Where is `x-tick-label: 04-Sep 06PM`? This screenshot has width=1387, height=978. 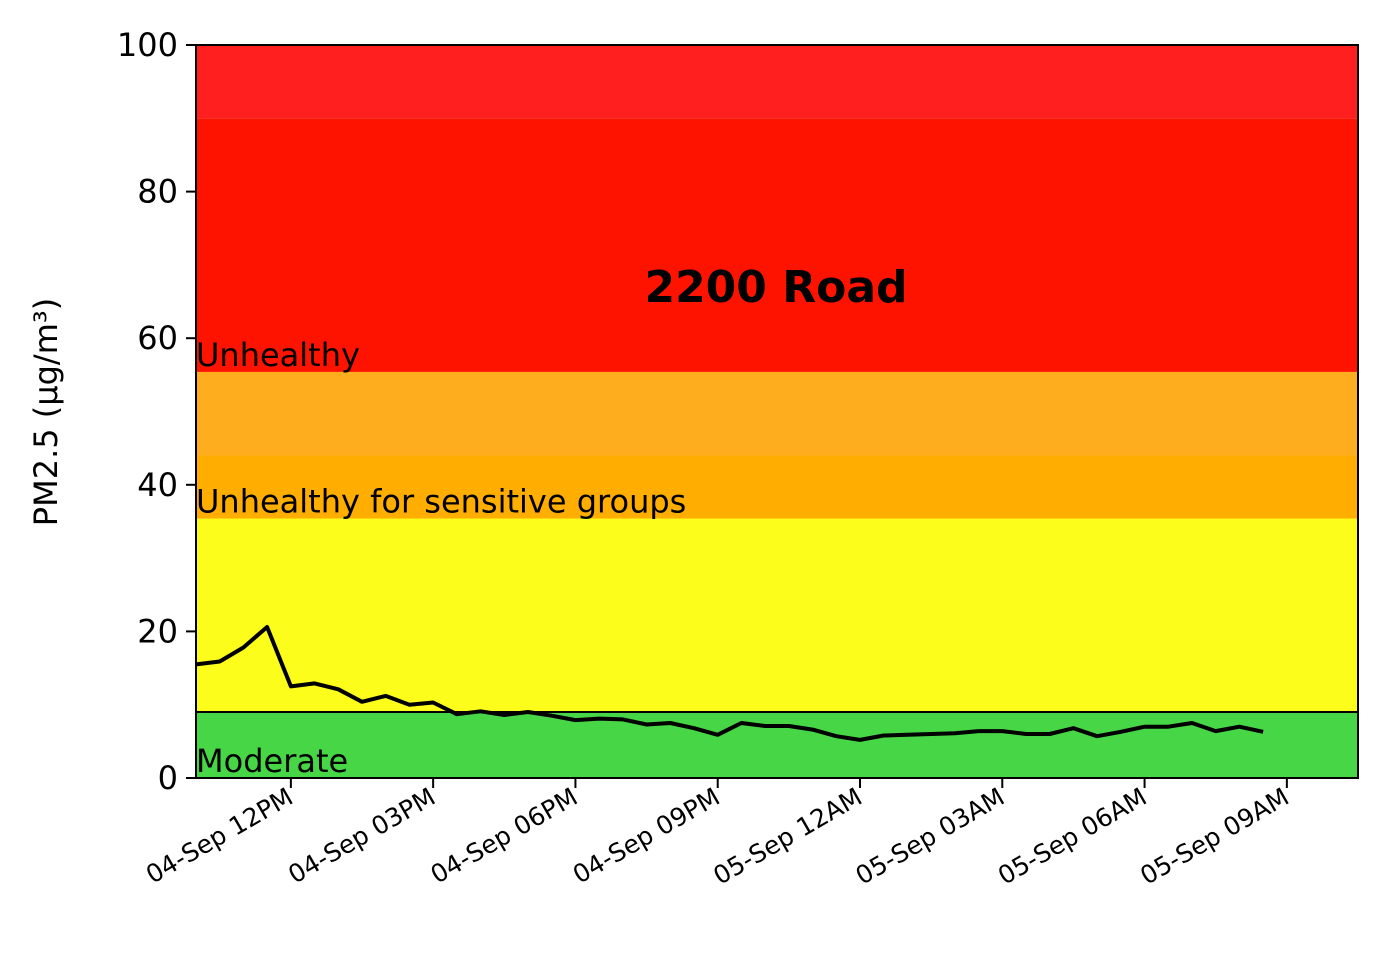 x-tick-label: 04-Sep 06PM is located at coordinates (504, 835).